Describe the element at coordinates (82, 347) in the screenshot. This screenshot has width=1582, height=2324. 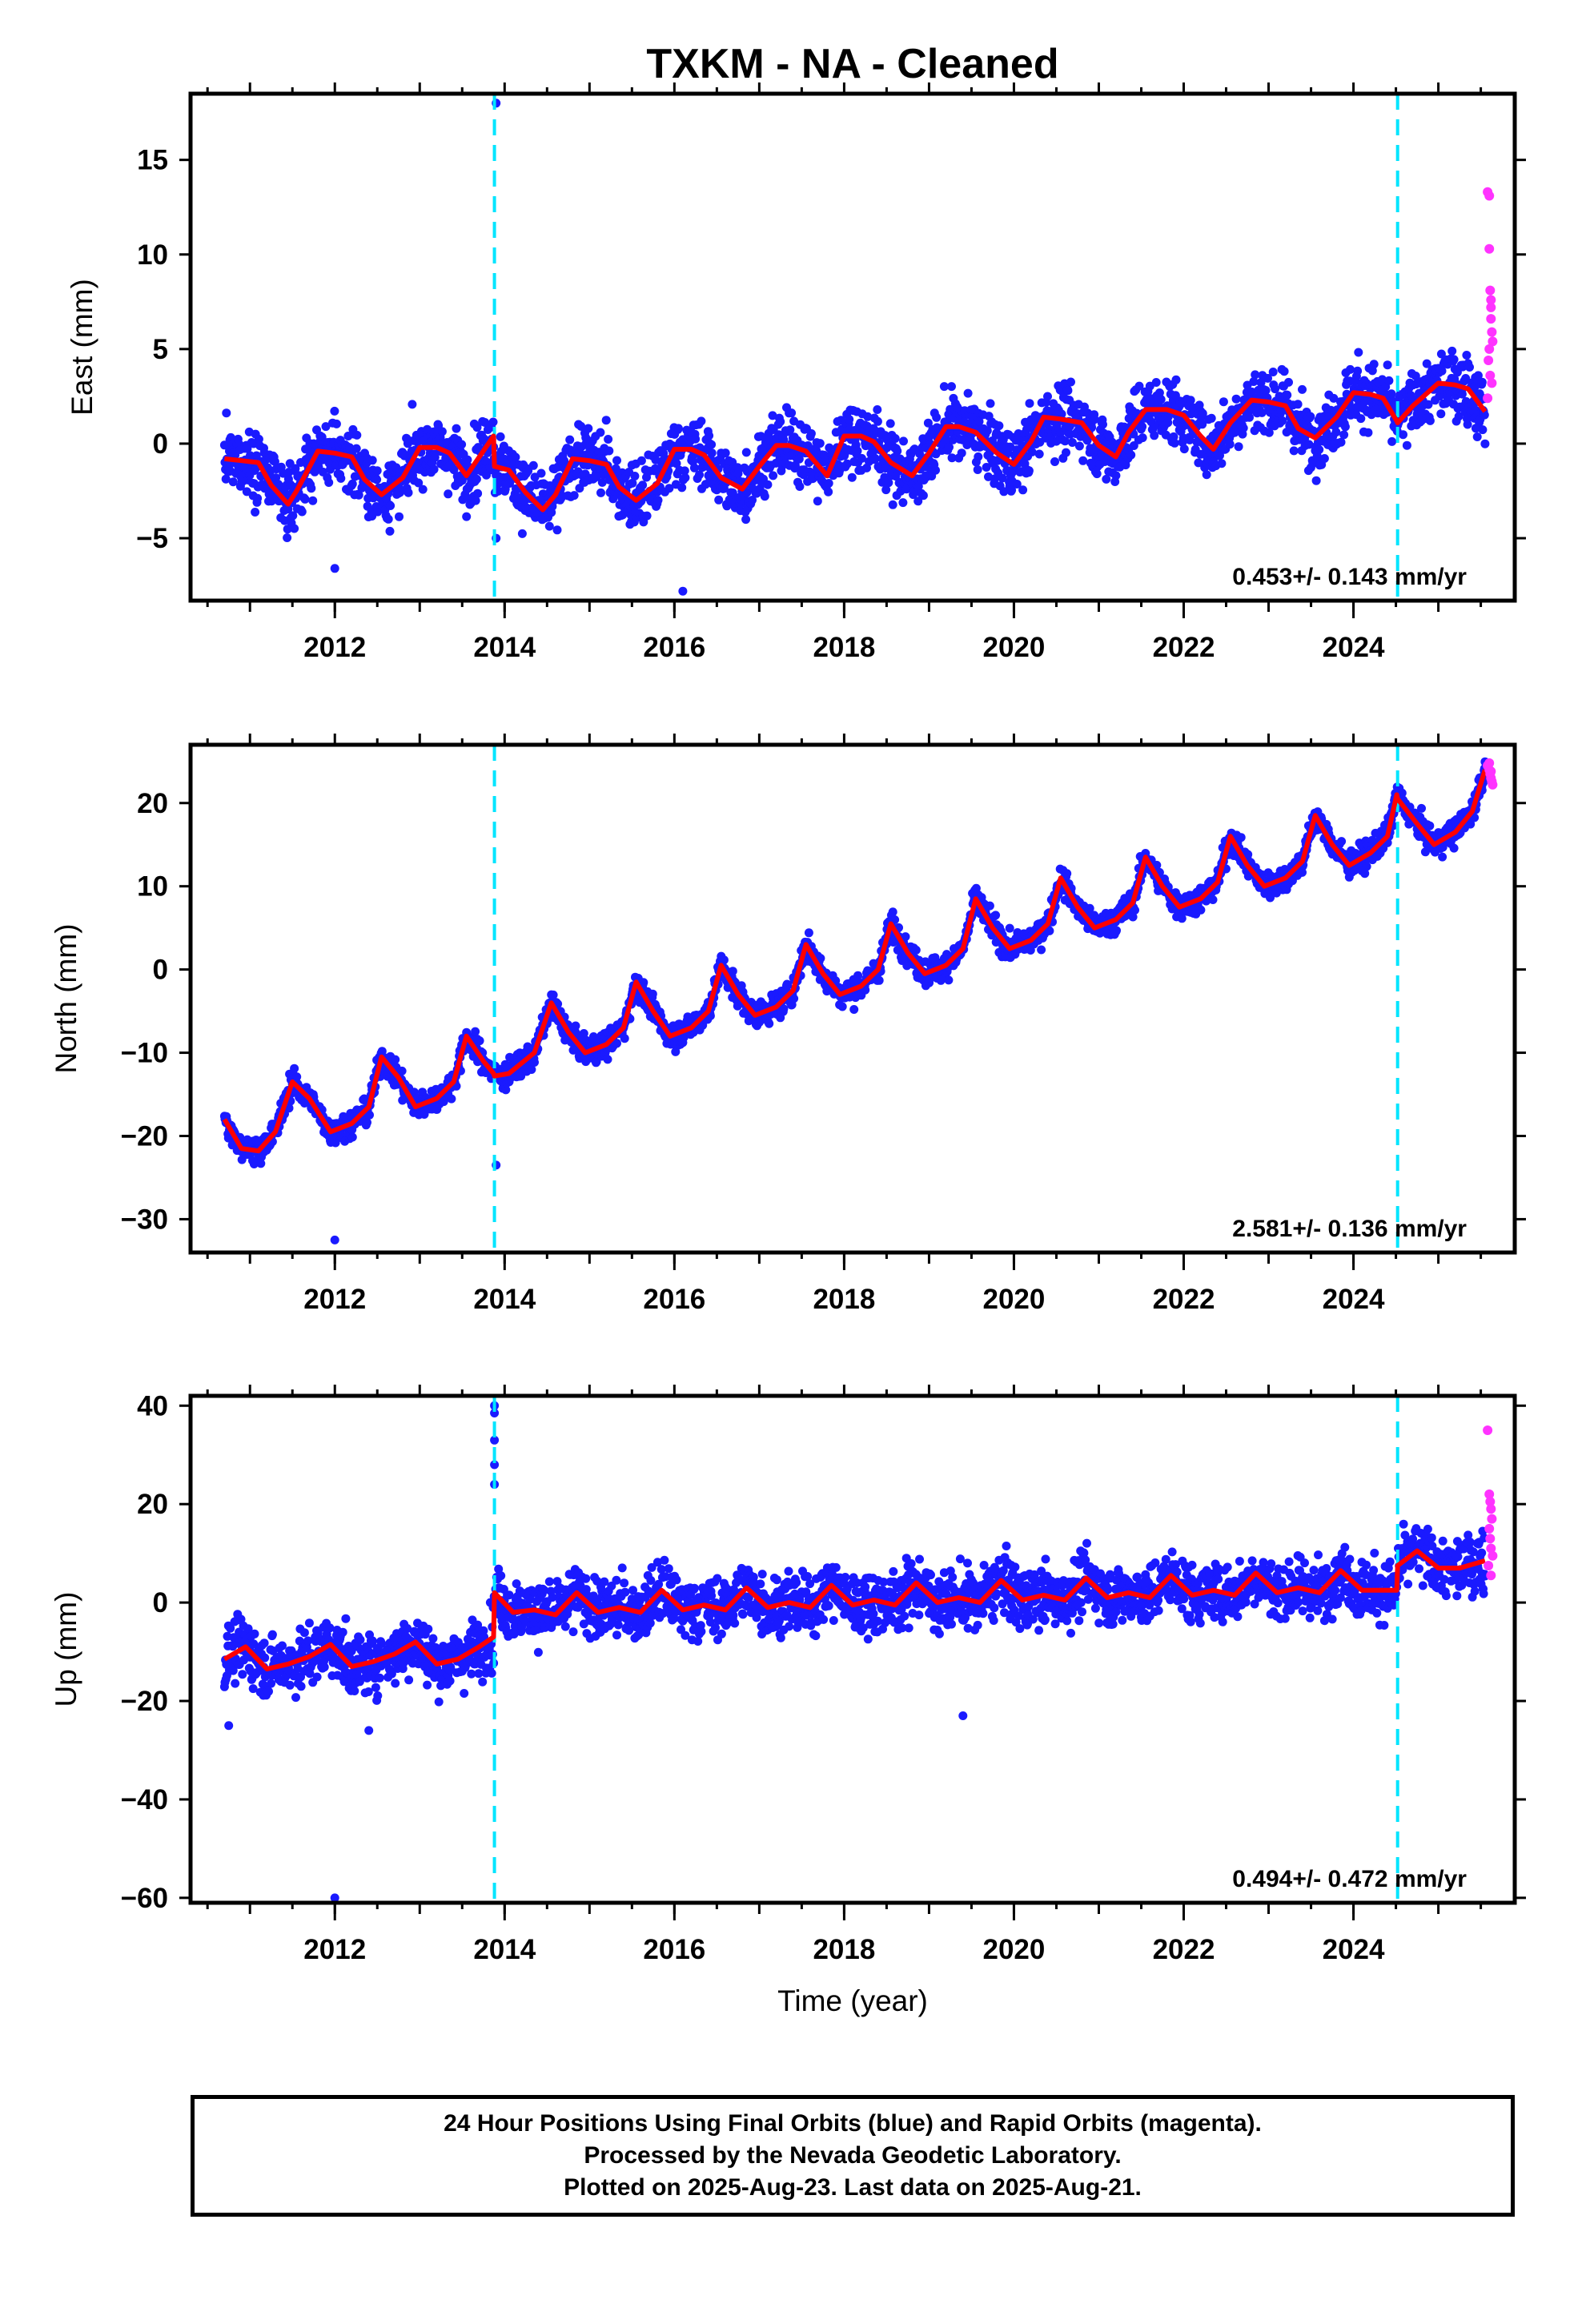
I see `y-axis-label: East (mm)` at that location.